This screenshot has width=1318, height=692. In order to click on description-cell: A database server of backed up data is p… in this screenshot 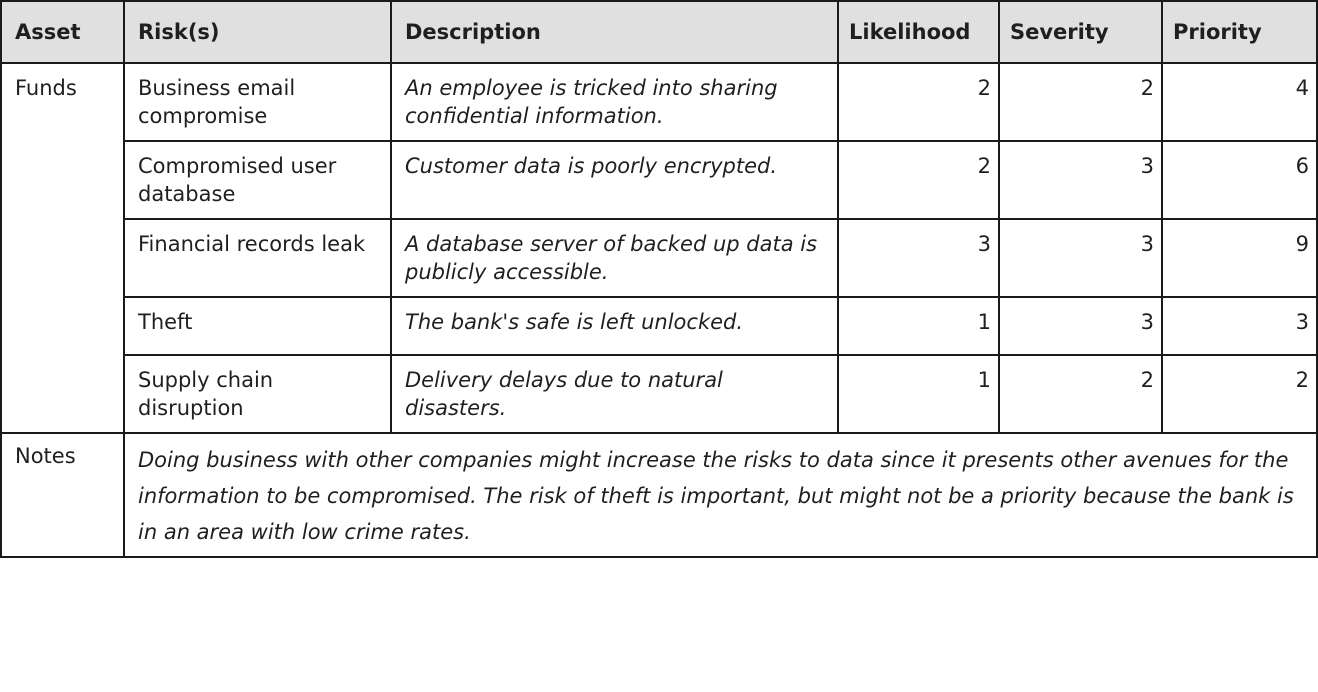, I will do `click(614, 258)`.